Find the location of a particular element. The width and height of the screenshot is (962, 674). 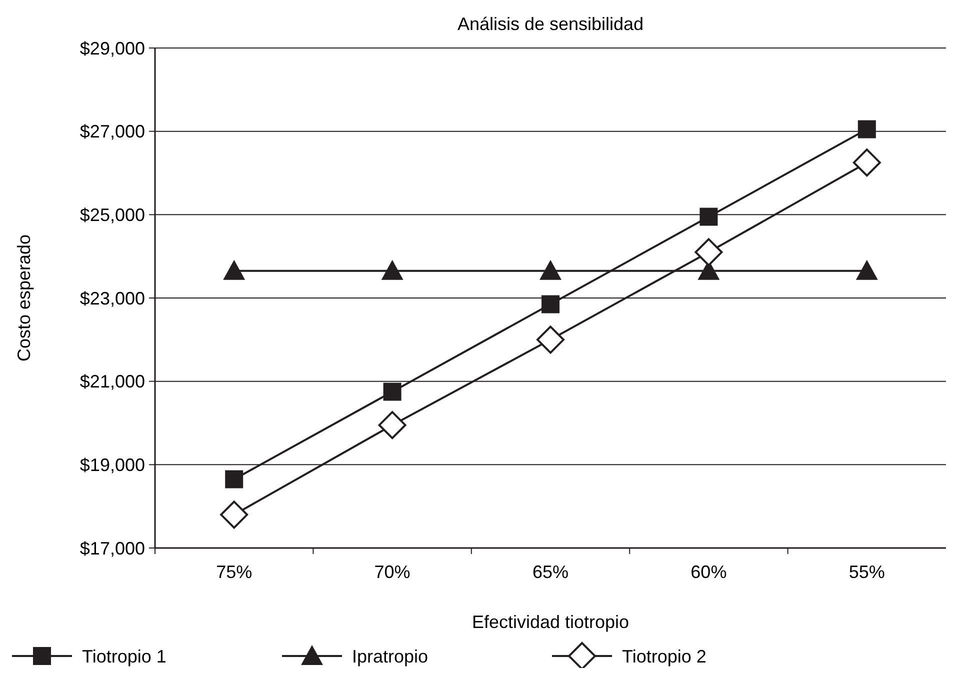

y-tick-label: $23,000 is located at coordinates (112, 298).